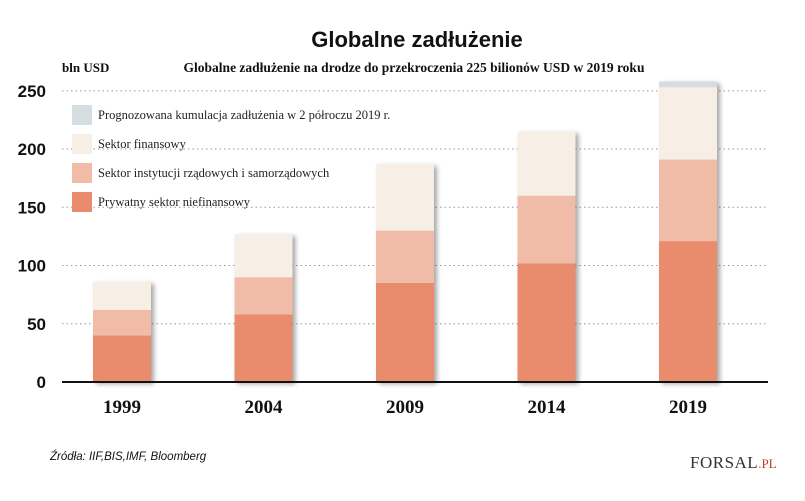 The width and height of the screenshot is (805, 501). I want to click on svg-text: FORSAL.PL, so click(733, 462).